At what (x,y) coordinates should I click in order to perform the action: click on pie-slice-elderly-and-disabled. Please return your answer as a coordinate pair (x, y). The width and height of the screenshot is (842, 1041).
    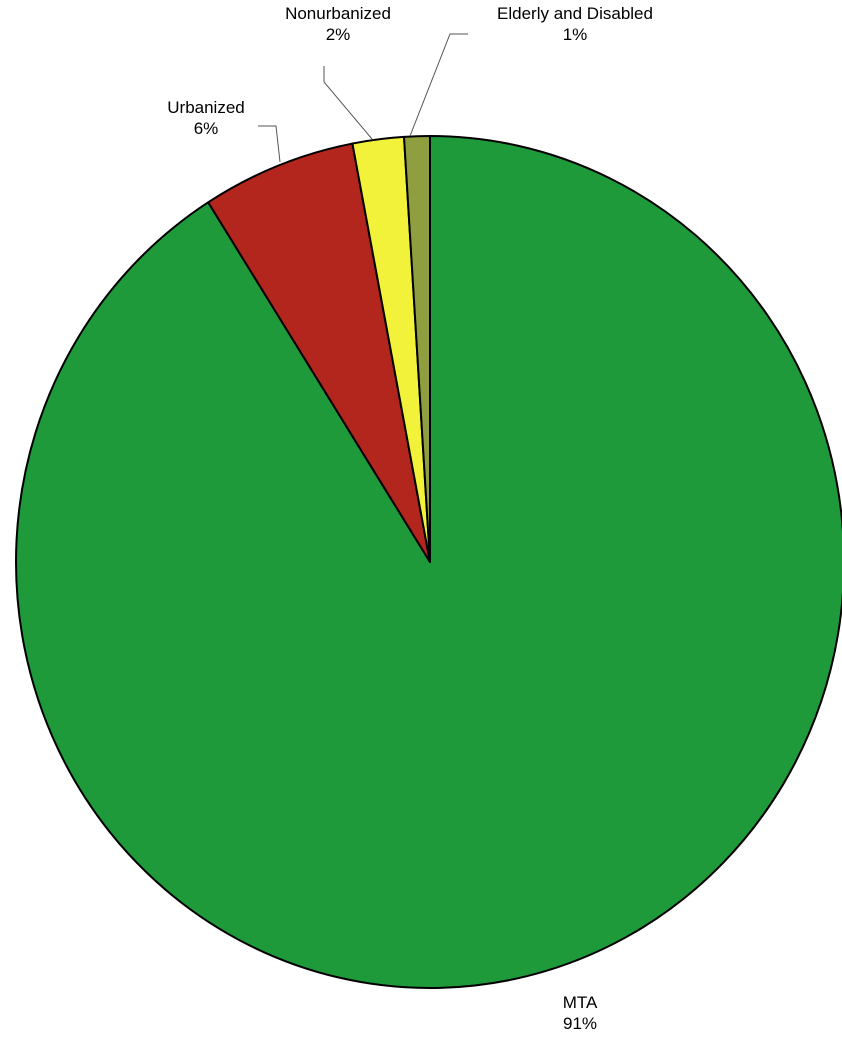
    Looking at the image, I should click on (417, 348).